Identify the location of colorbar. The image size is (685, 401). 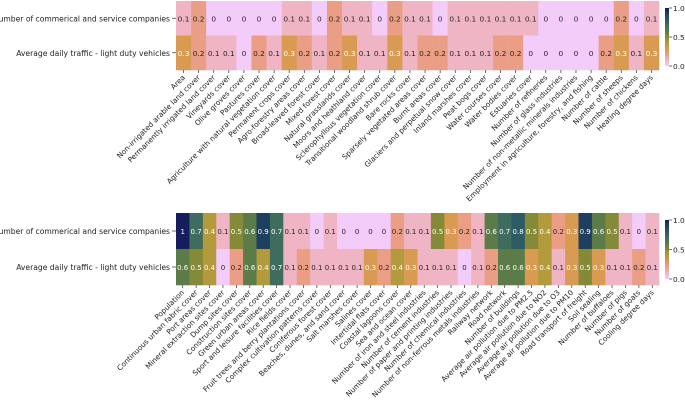
(667, 37).